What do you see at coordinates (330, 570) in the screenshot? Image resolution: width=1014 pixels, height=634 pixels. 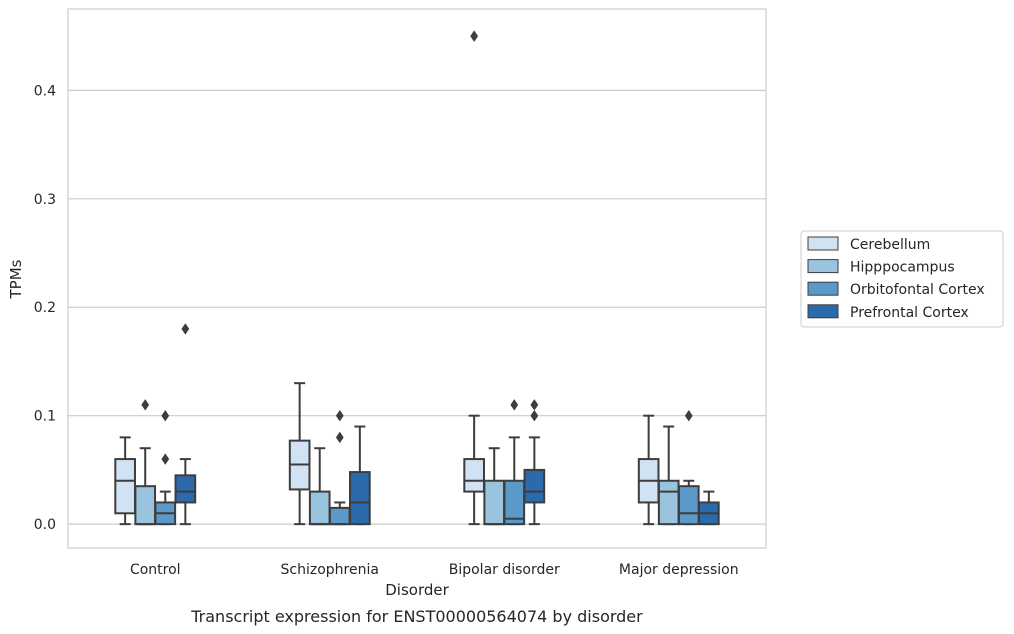 I see `x-tick-label: Schizophrenia` at bounding box center [330, 570].